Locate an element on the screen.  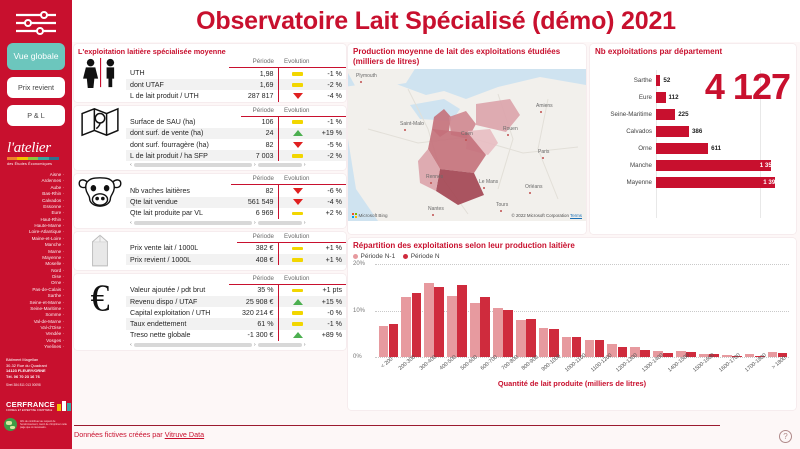
department-item: Orne is located at coordinates (32, 283).